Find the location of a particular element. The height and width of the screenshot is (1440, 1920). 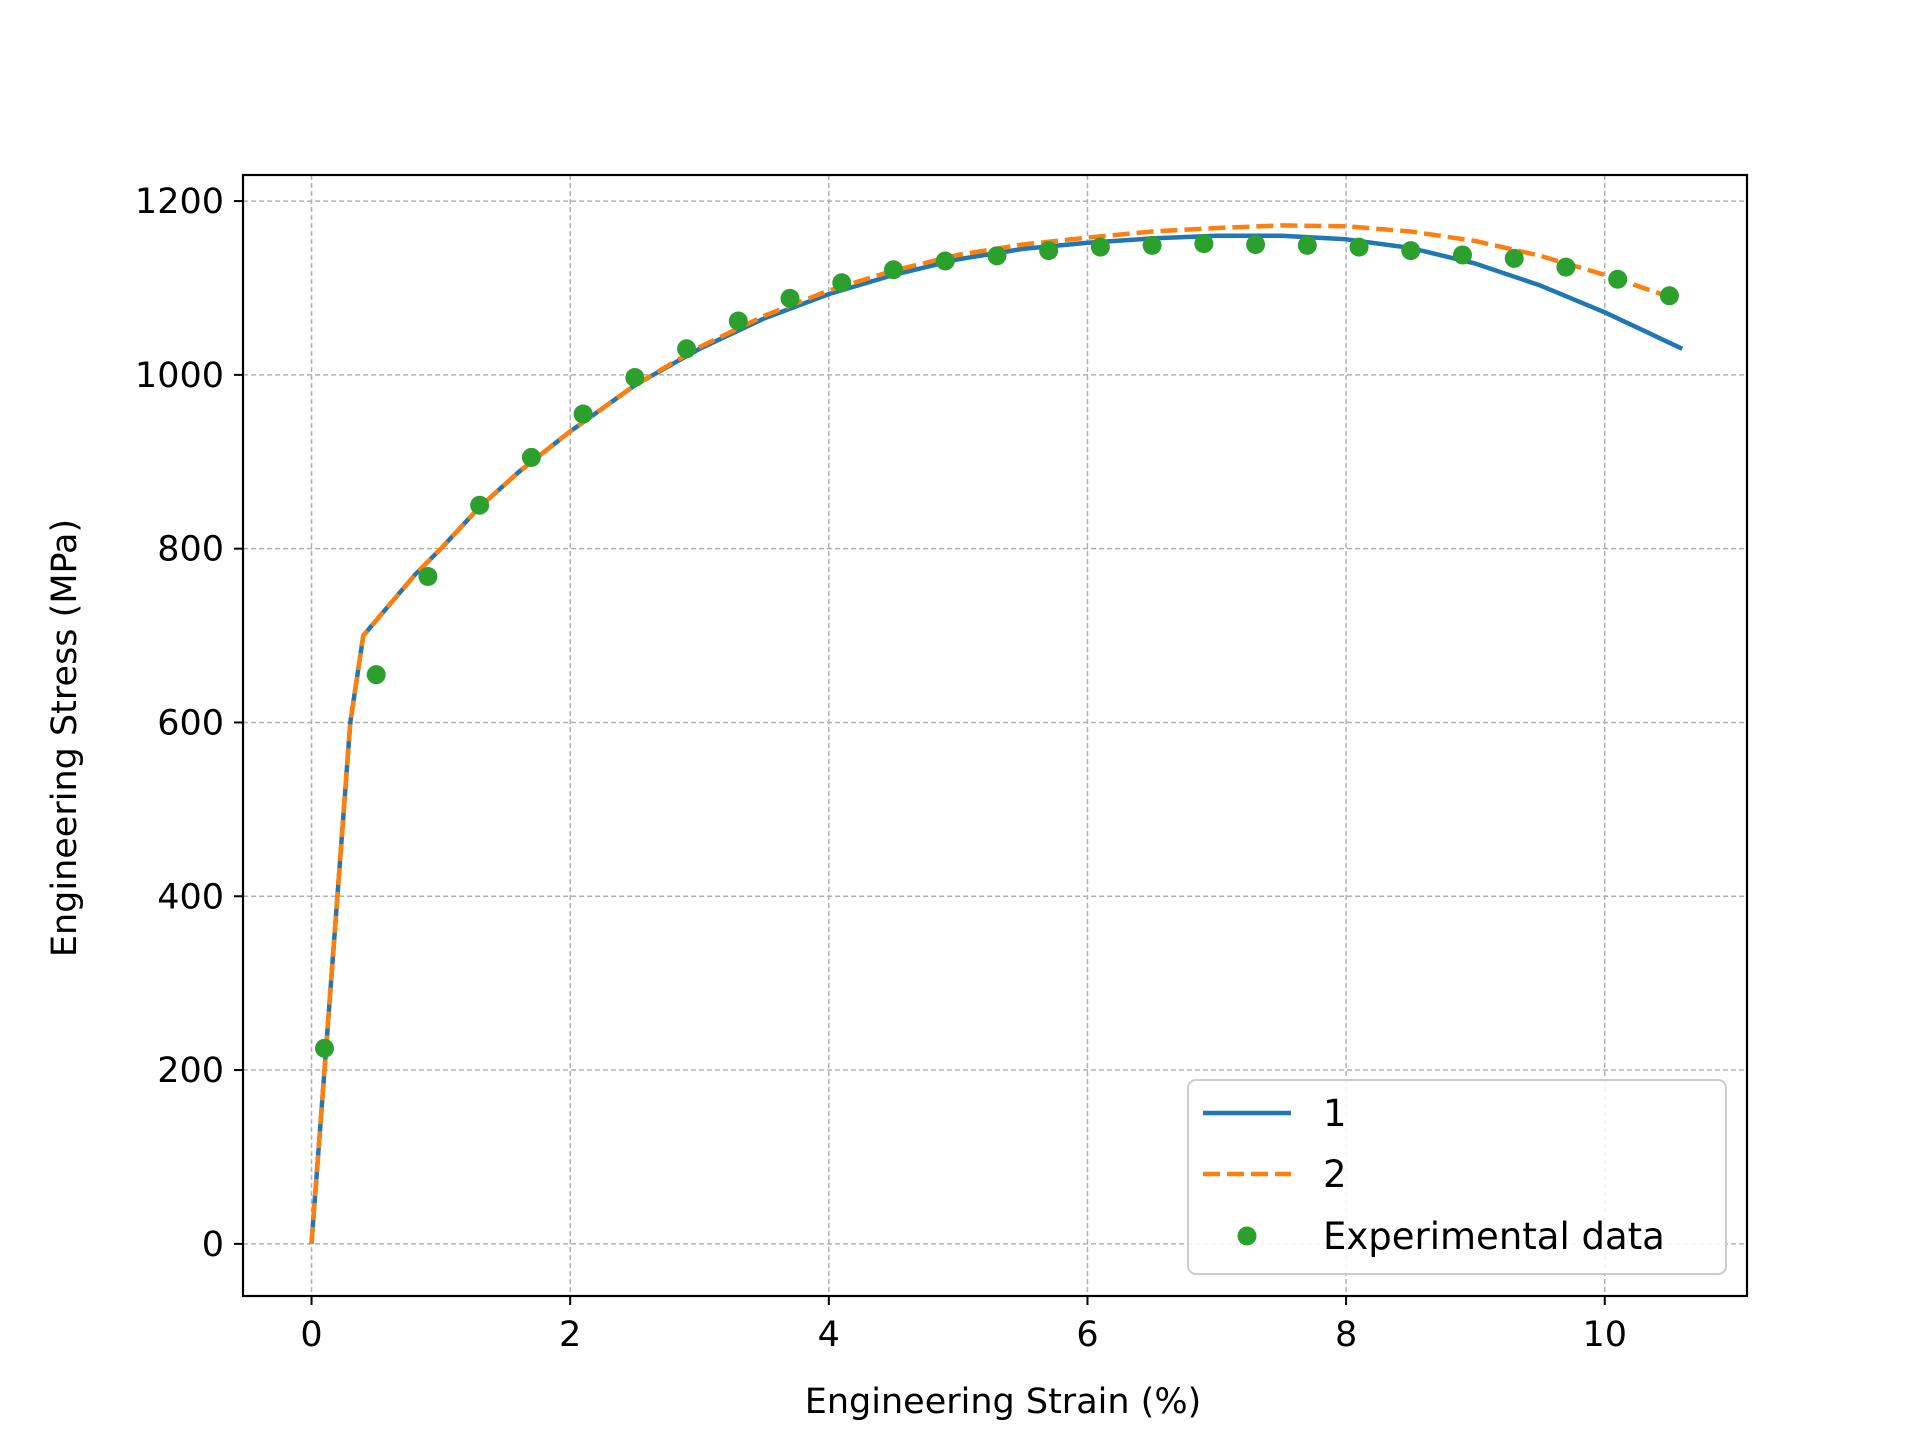

x-axis-label: Engineering Strain (%) is located at coordinates (1003, 1402).